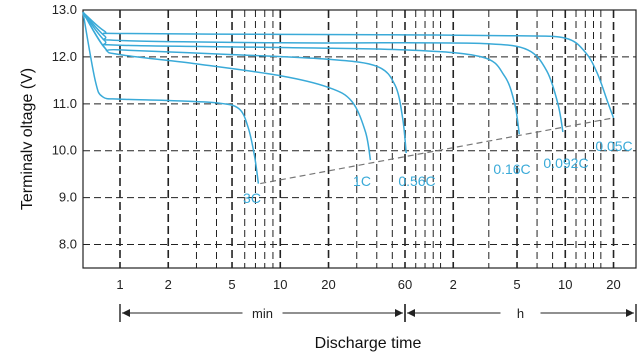 The image size is (643, 356). Describe the element at coordinates (362, 181) in the screenshot. I see `series-label-1C: 1C` at that location.